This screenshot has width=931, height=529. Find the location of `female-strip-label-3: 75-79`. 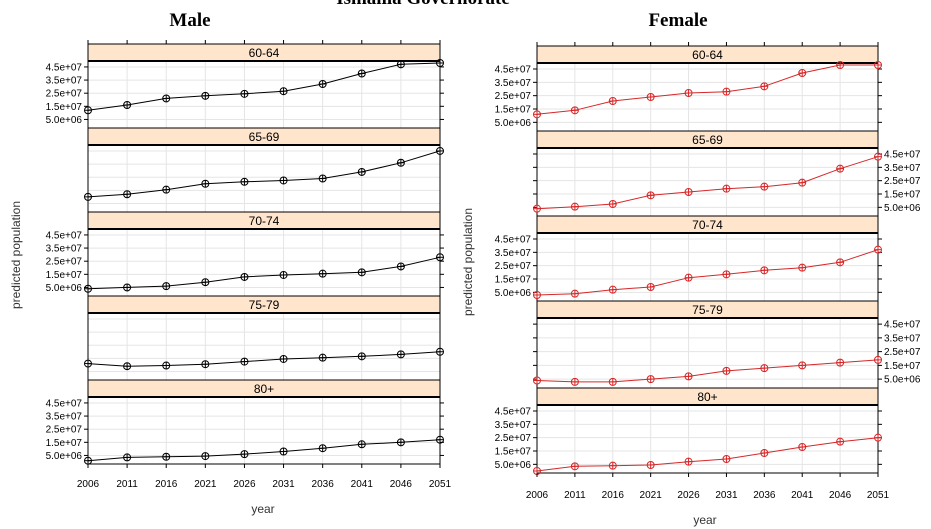

female-strip-label-3: 75-79 is located at coordinates (707, 310).